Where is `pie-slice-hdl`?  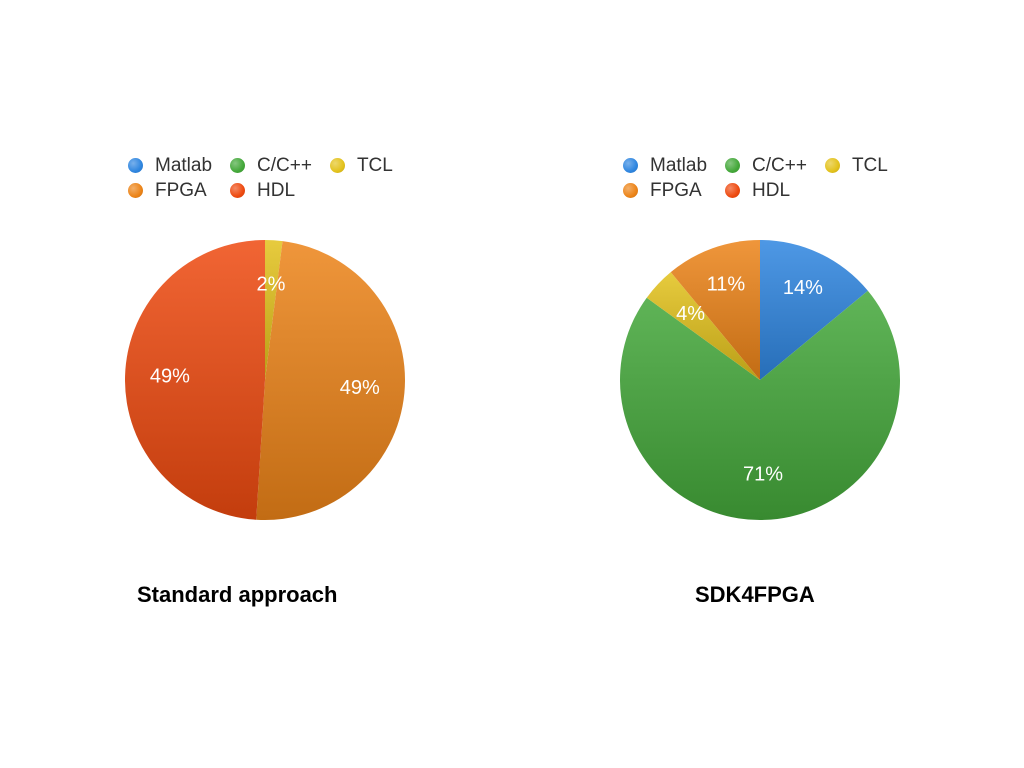 pie-slice-hdl is located at coordinates (194, 380).